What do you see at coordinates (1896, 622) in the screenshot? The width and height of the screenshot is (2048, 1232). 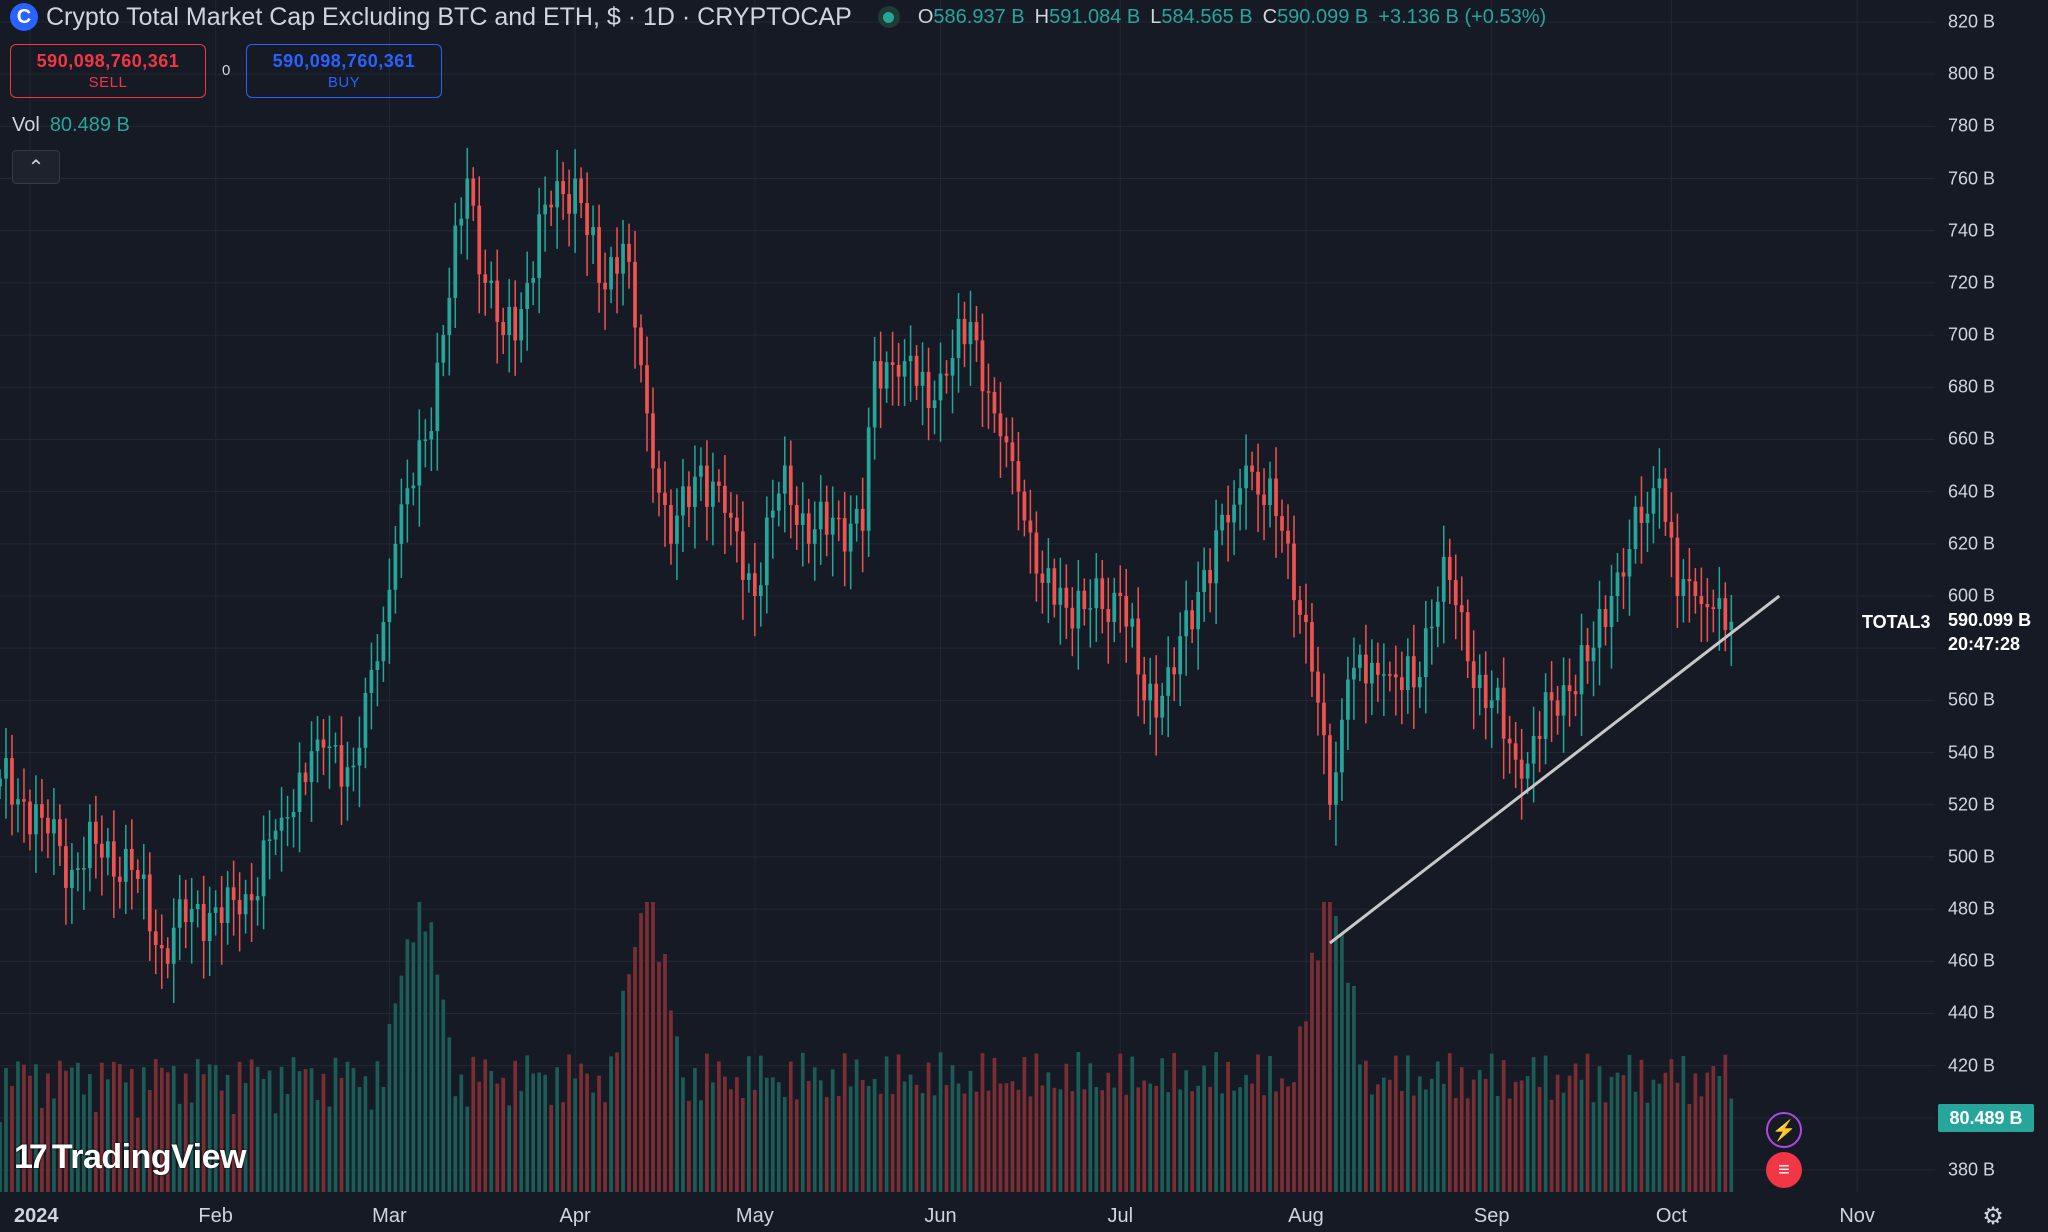 I see `series-symbol-tag: TOTAL3` at bounding box center [1896, 622].